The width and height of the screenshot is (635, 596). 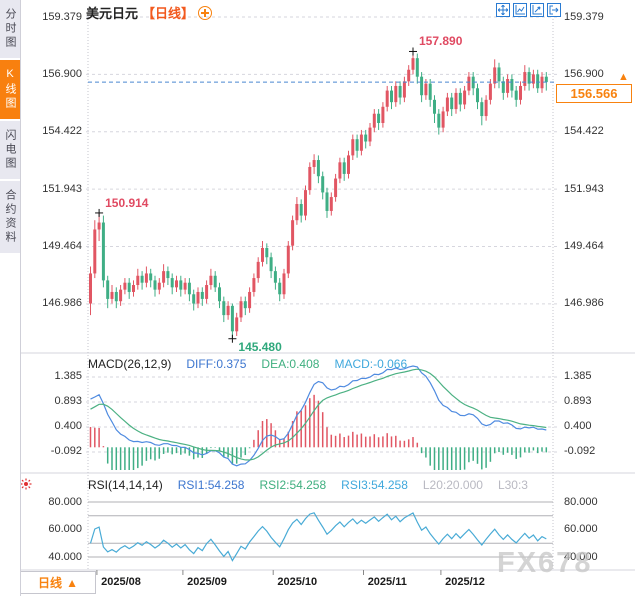 What do you see at coordinates (125, 485) in the screenshot?
I see `rsi-name: RSI(14,14,14)` at bounding box center [125, 485].